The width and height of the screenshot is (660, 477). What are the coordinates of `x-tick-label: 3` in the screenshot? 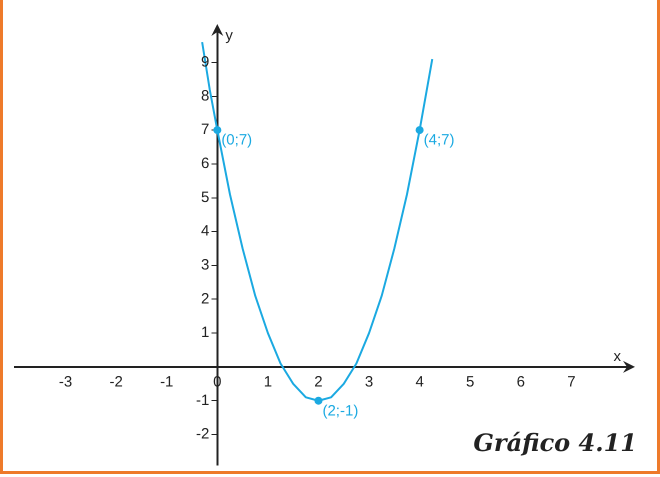 It's located at (369, 382).